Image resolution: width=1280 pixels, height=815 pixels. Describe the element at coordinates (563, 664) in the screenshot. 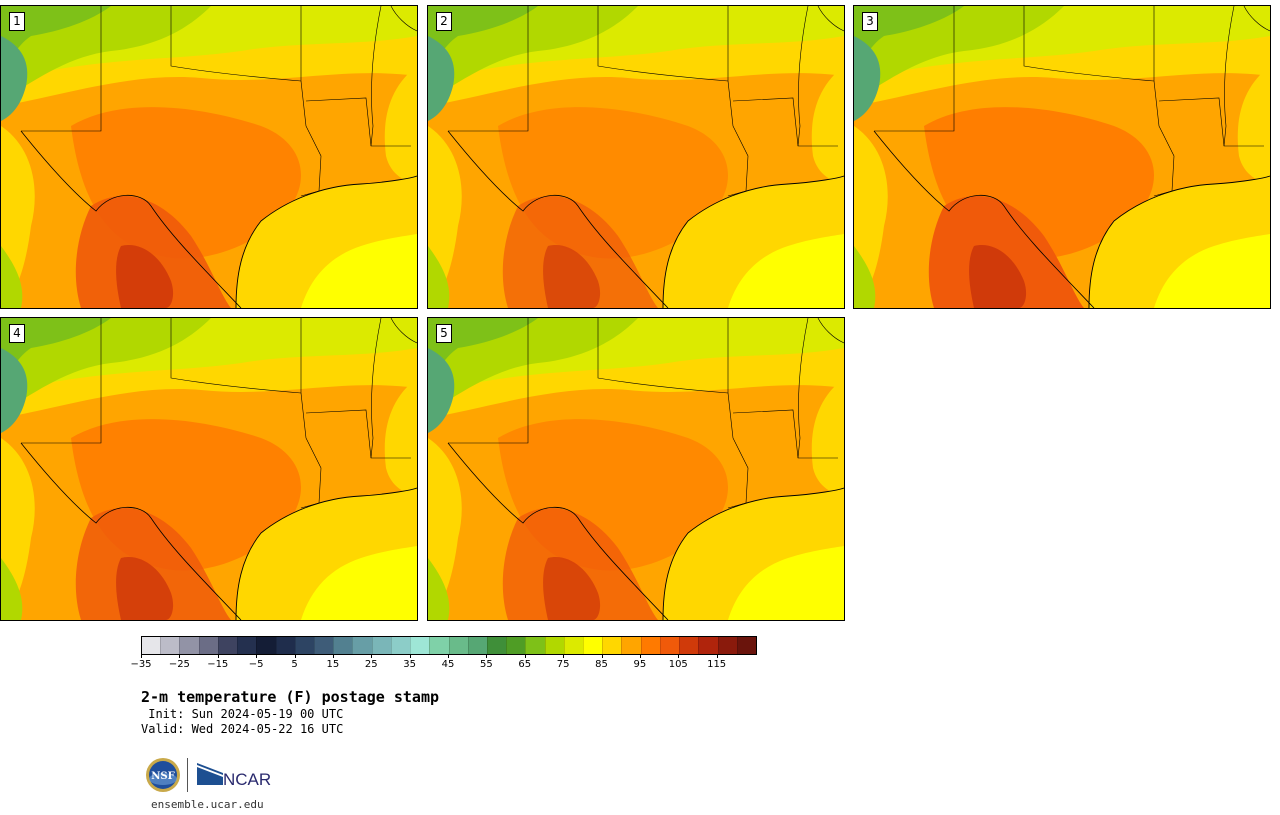

I see `colorbar-tick-label: 75` at that location.